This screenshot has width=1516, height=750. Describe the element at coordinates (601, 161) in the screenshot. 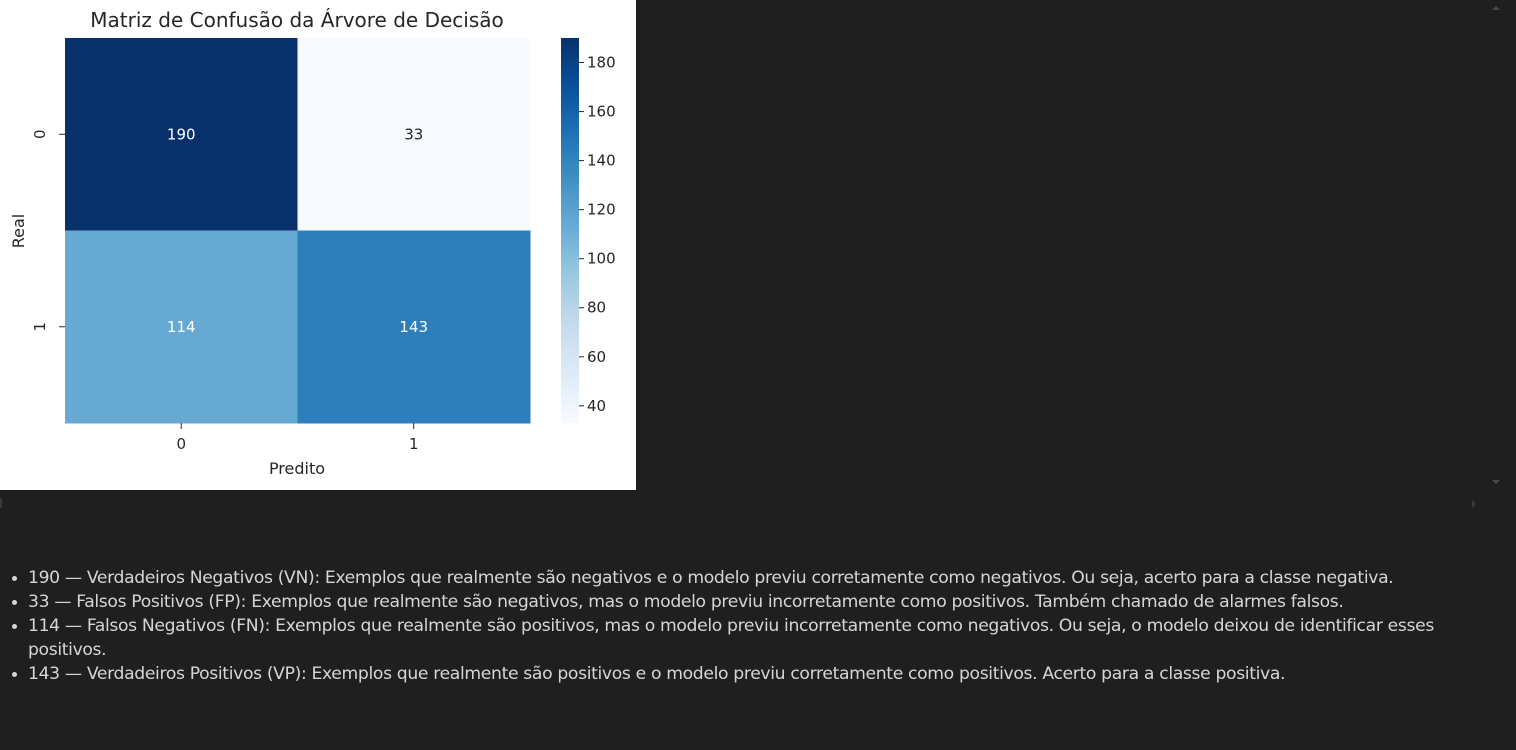

I see `colorbar-tick-label: 140` at that location.